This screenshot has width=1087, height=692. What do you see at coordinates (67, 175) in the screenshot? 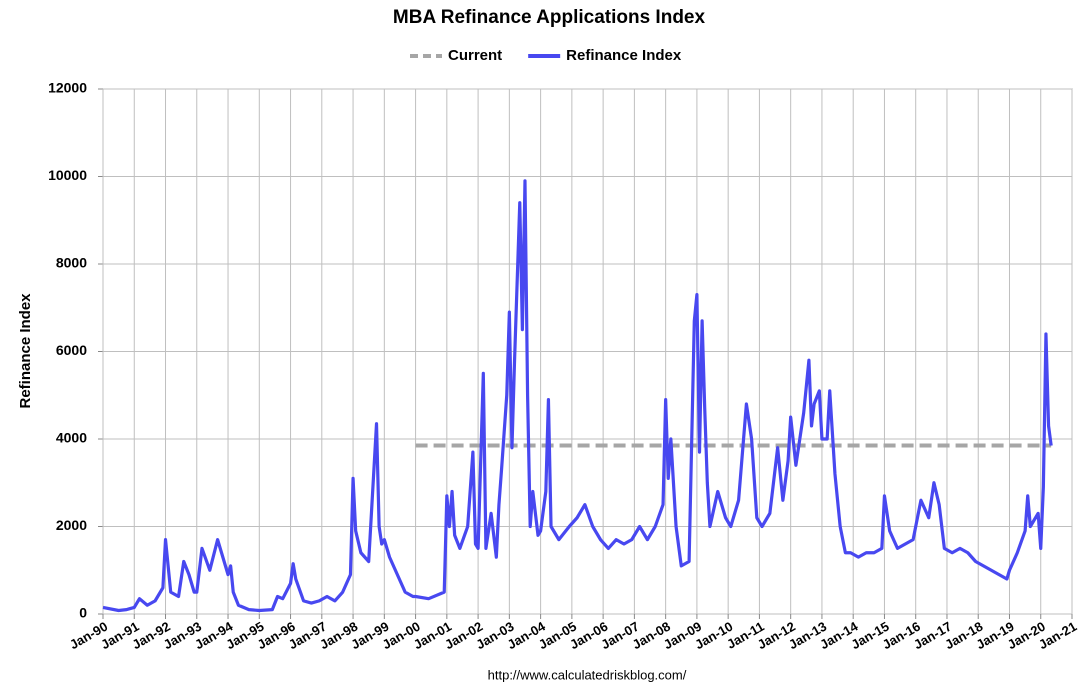
I see `y-tick-label: 10000` at bounding box center [67, 175].